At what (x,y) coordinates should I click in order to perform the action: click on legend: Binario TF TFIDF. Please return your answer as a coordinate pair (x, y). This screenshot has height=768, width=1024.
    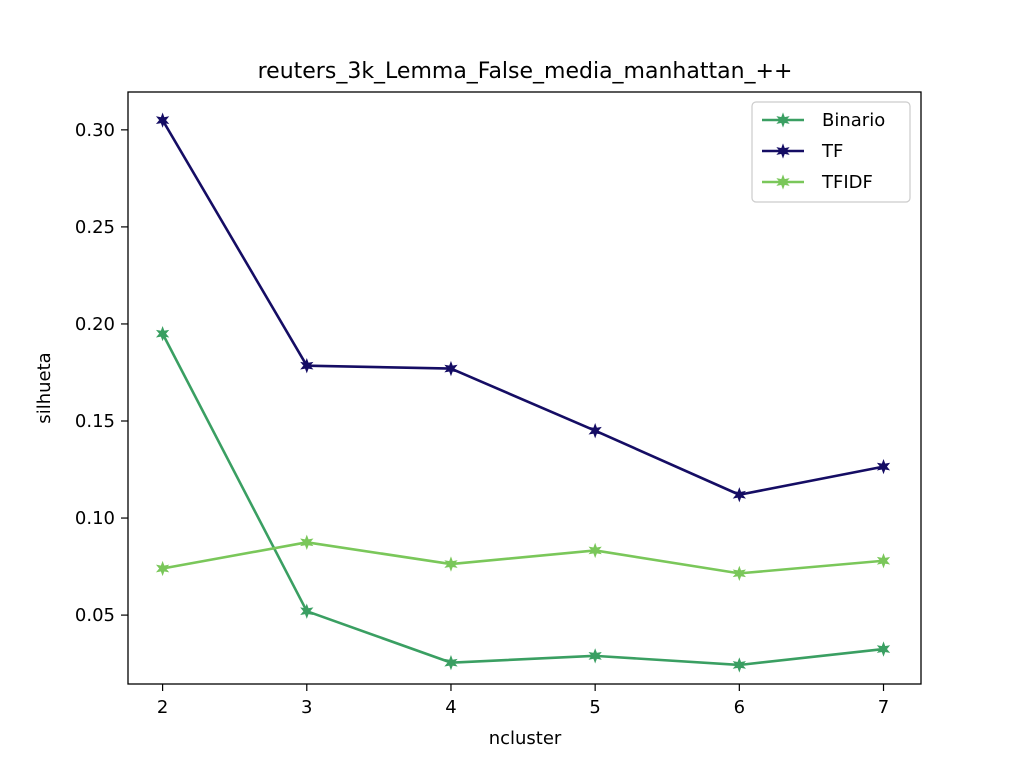
    Looking at the image, I should click on (831, 152).